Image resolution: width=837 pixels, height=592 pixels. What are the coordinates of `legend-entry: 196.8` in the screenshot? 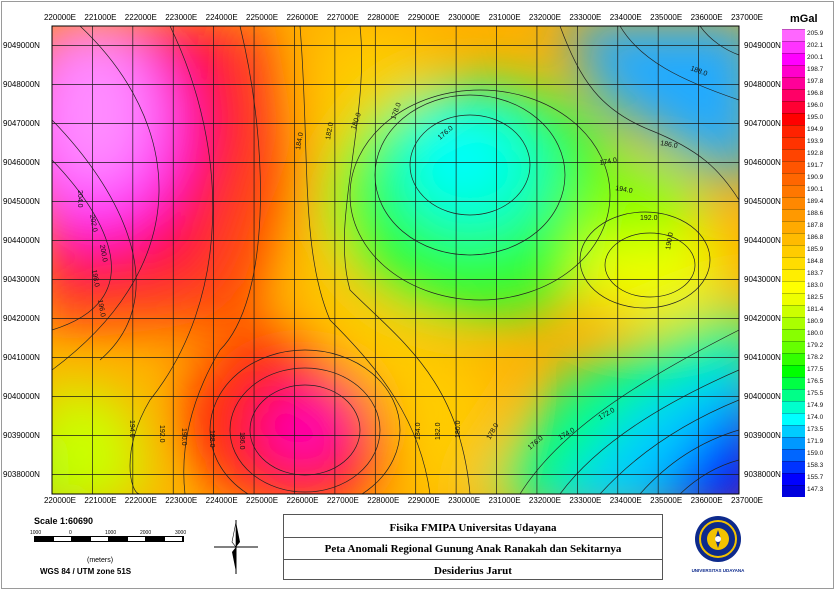 It's located at (807, 95).